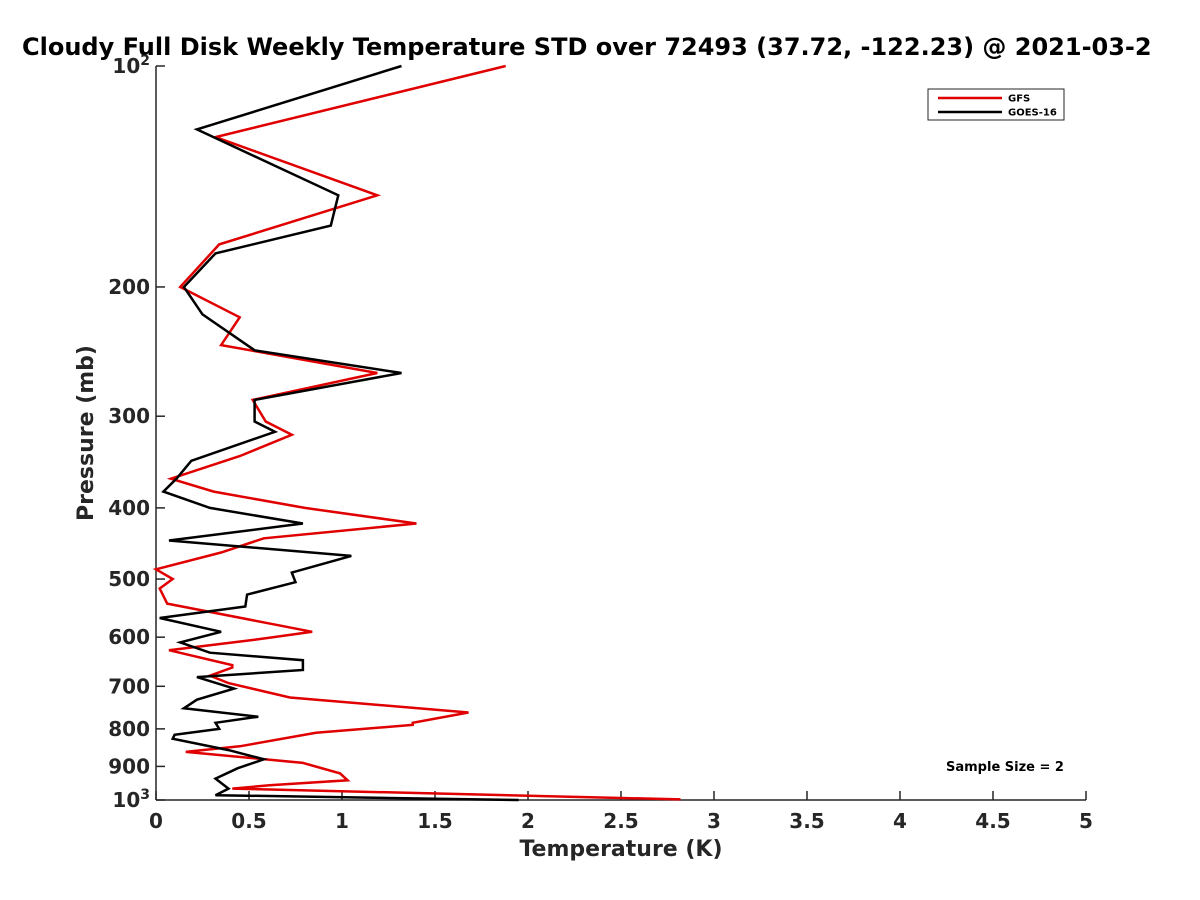 Image resolution: width=1200 pixels, height=900 pixels. I want to click on x-tick-label: 0.5, so click(248, 821).